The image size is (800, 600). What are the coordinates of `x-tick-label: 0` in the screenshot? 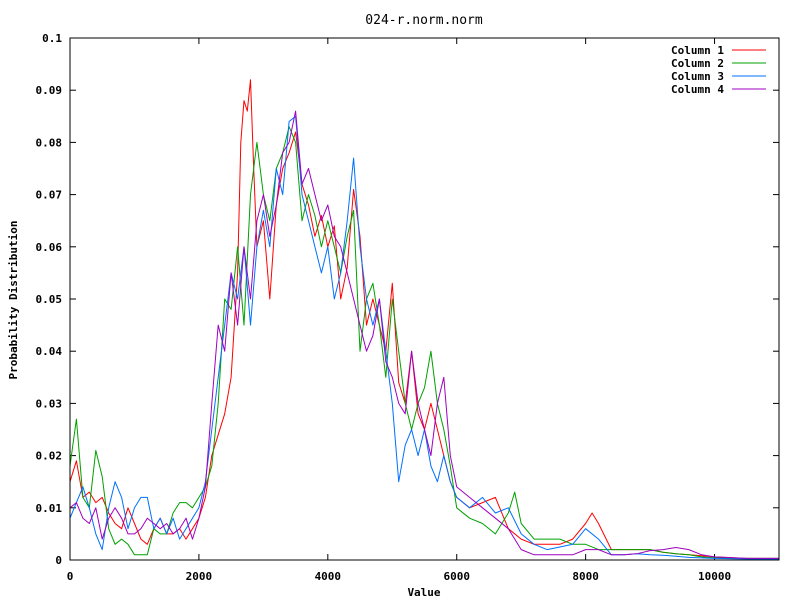 It's located at (70, 576).